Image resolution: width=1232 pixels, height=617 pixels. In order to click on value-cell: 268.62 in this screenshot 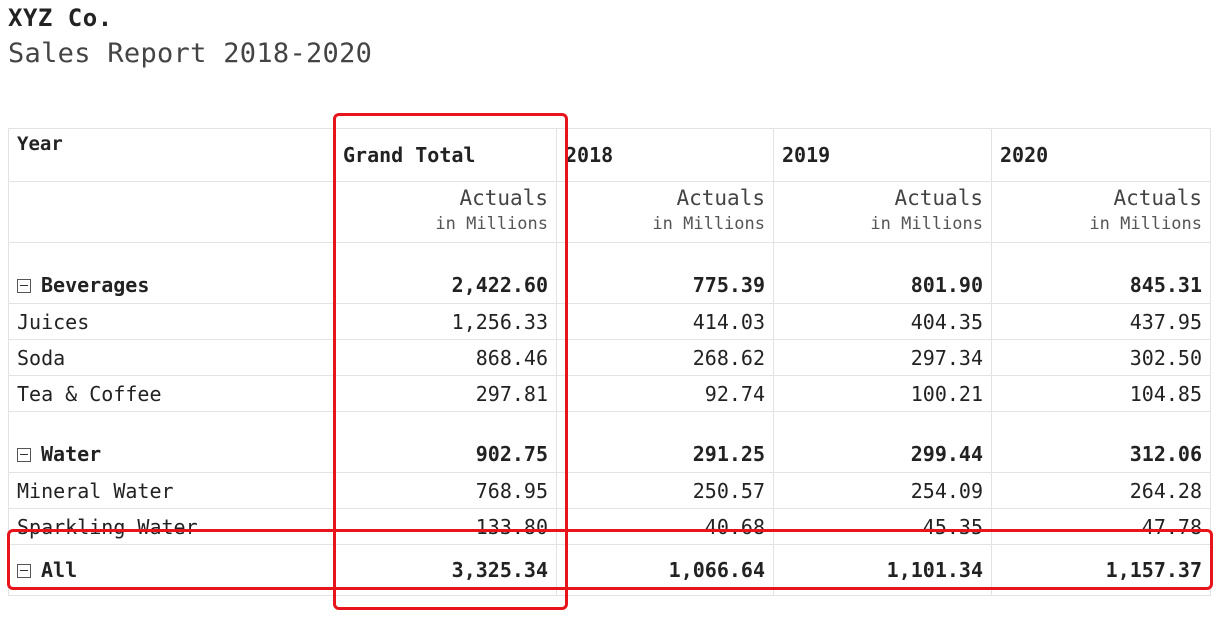, I will do `click(665, 357)`.